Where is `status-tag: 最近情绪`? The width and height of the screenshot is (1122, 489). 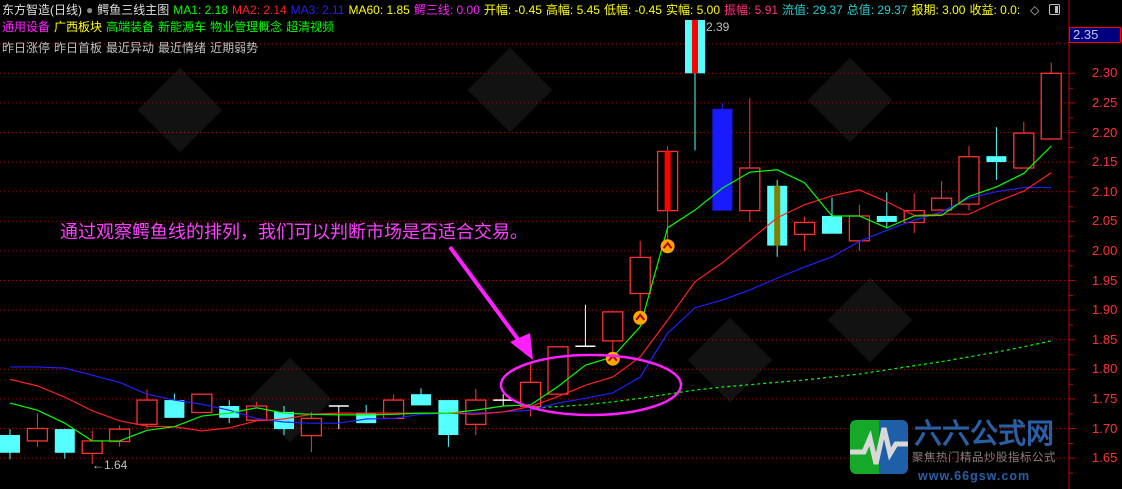 status-tag: 最近情绪 is located at coordinates (182, 48).